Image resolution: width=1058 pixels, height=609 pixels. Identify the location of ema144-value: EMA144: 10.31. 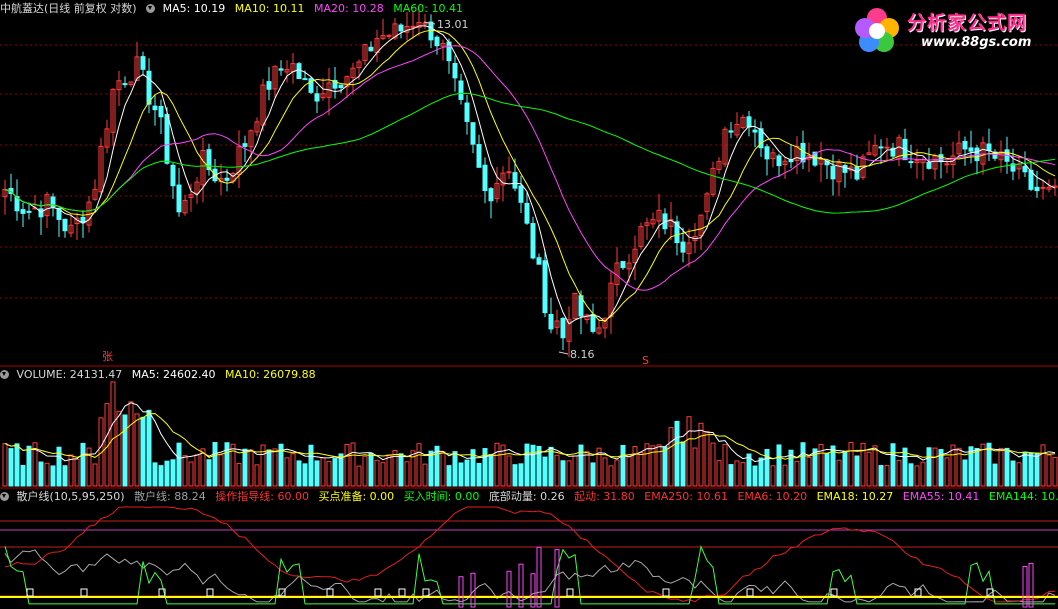
(1023, 496).